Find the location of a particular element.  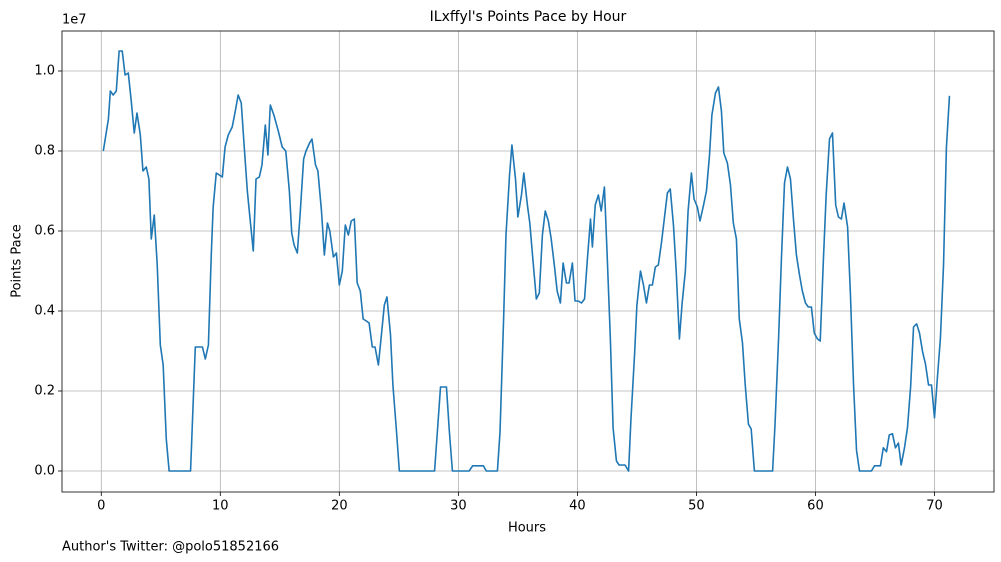

y-tick-label: 0.2 is located at coordinates (44, 391).